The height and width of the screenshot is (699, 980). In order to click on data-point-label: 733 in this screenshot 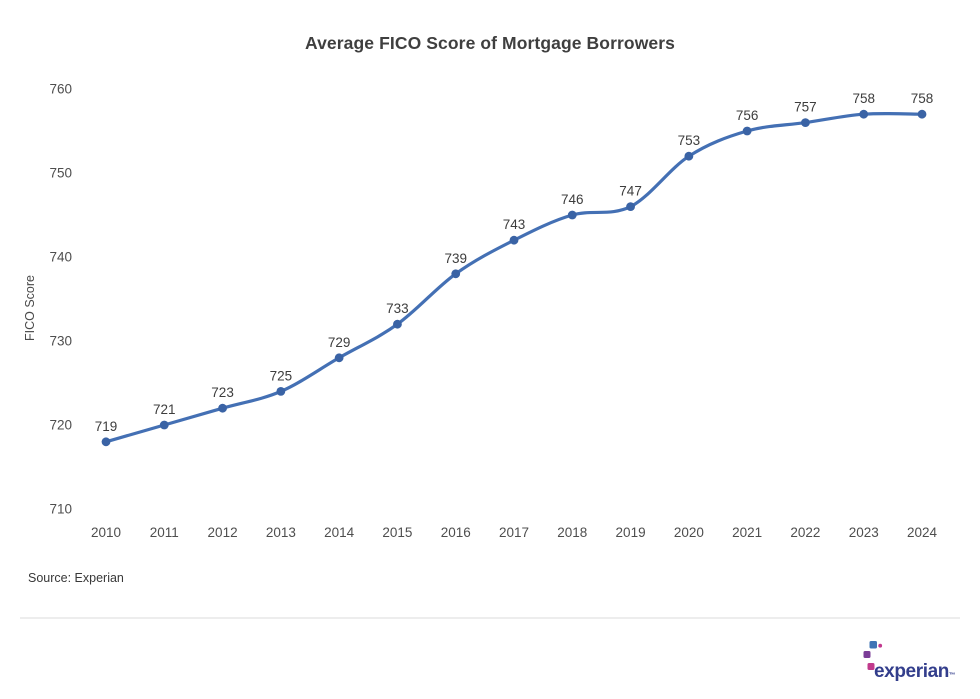, I will do `click(397, 308)`.